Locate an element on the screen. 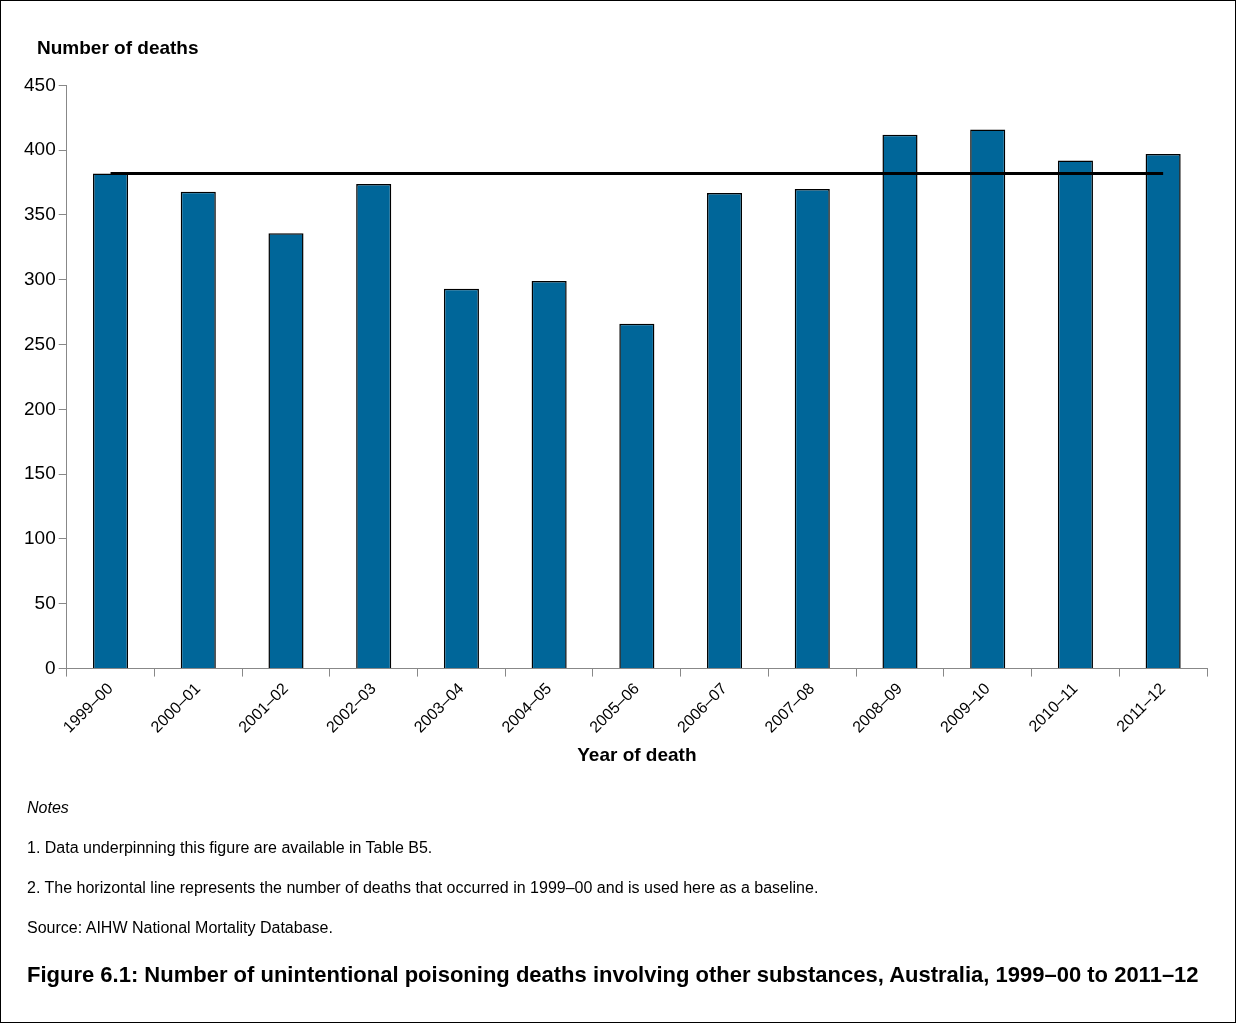 The width and height of the screenshot is (1236, 1023). y-axis-title: Number of deaths is located at coordinates (118, 48).